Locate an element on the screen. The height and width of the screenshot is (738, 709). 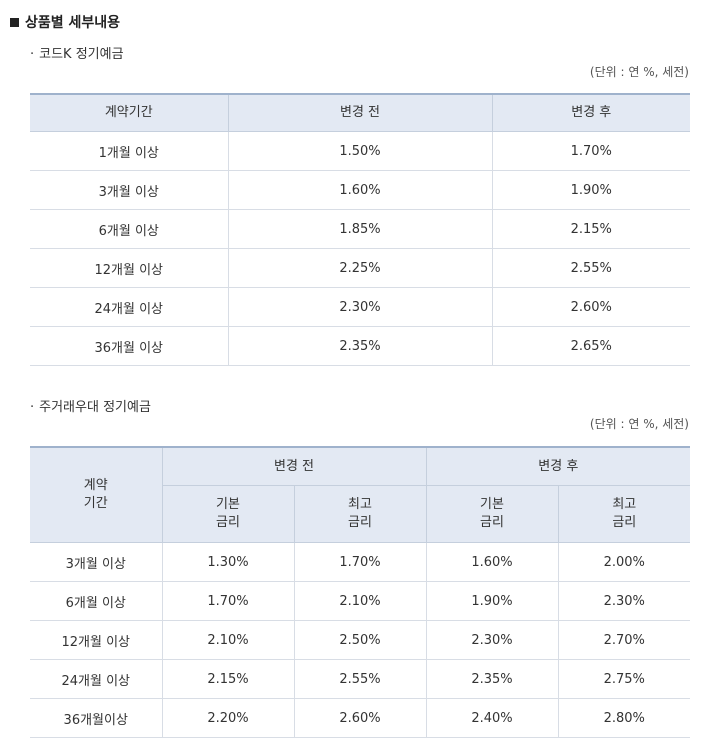
before-basic-cell: 2.10% is located at coordinates (227, 640).